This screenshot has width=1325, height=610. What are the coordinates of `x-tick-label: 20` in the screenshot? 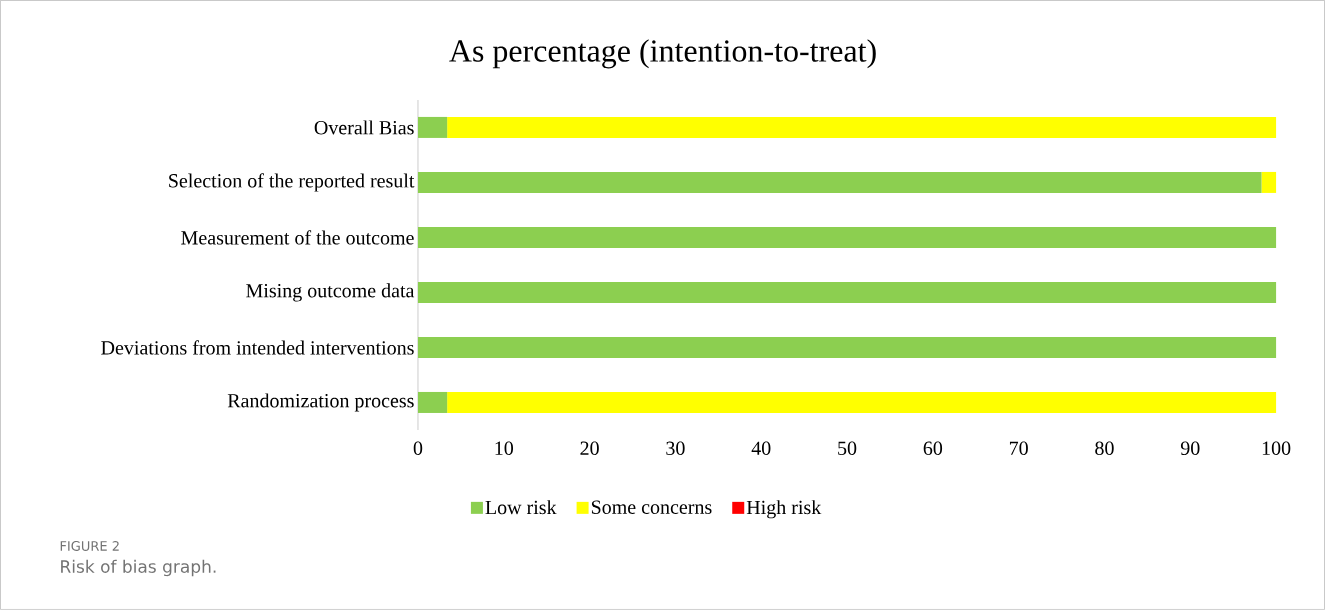 It's located at (589, 448).